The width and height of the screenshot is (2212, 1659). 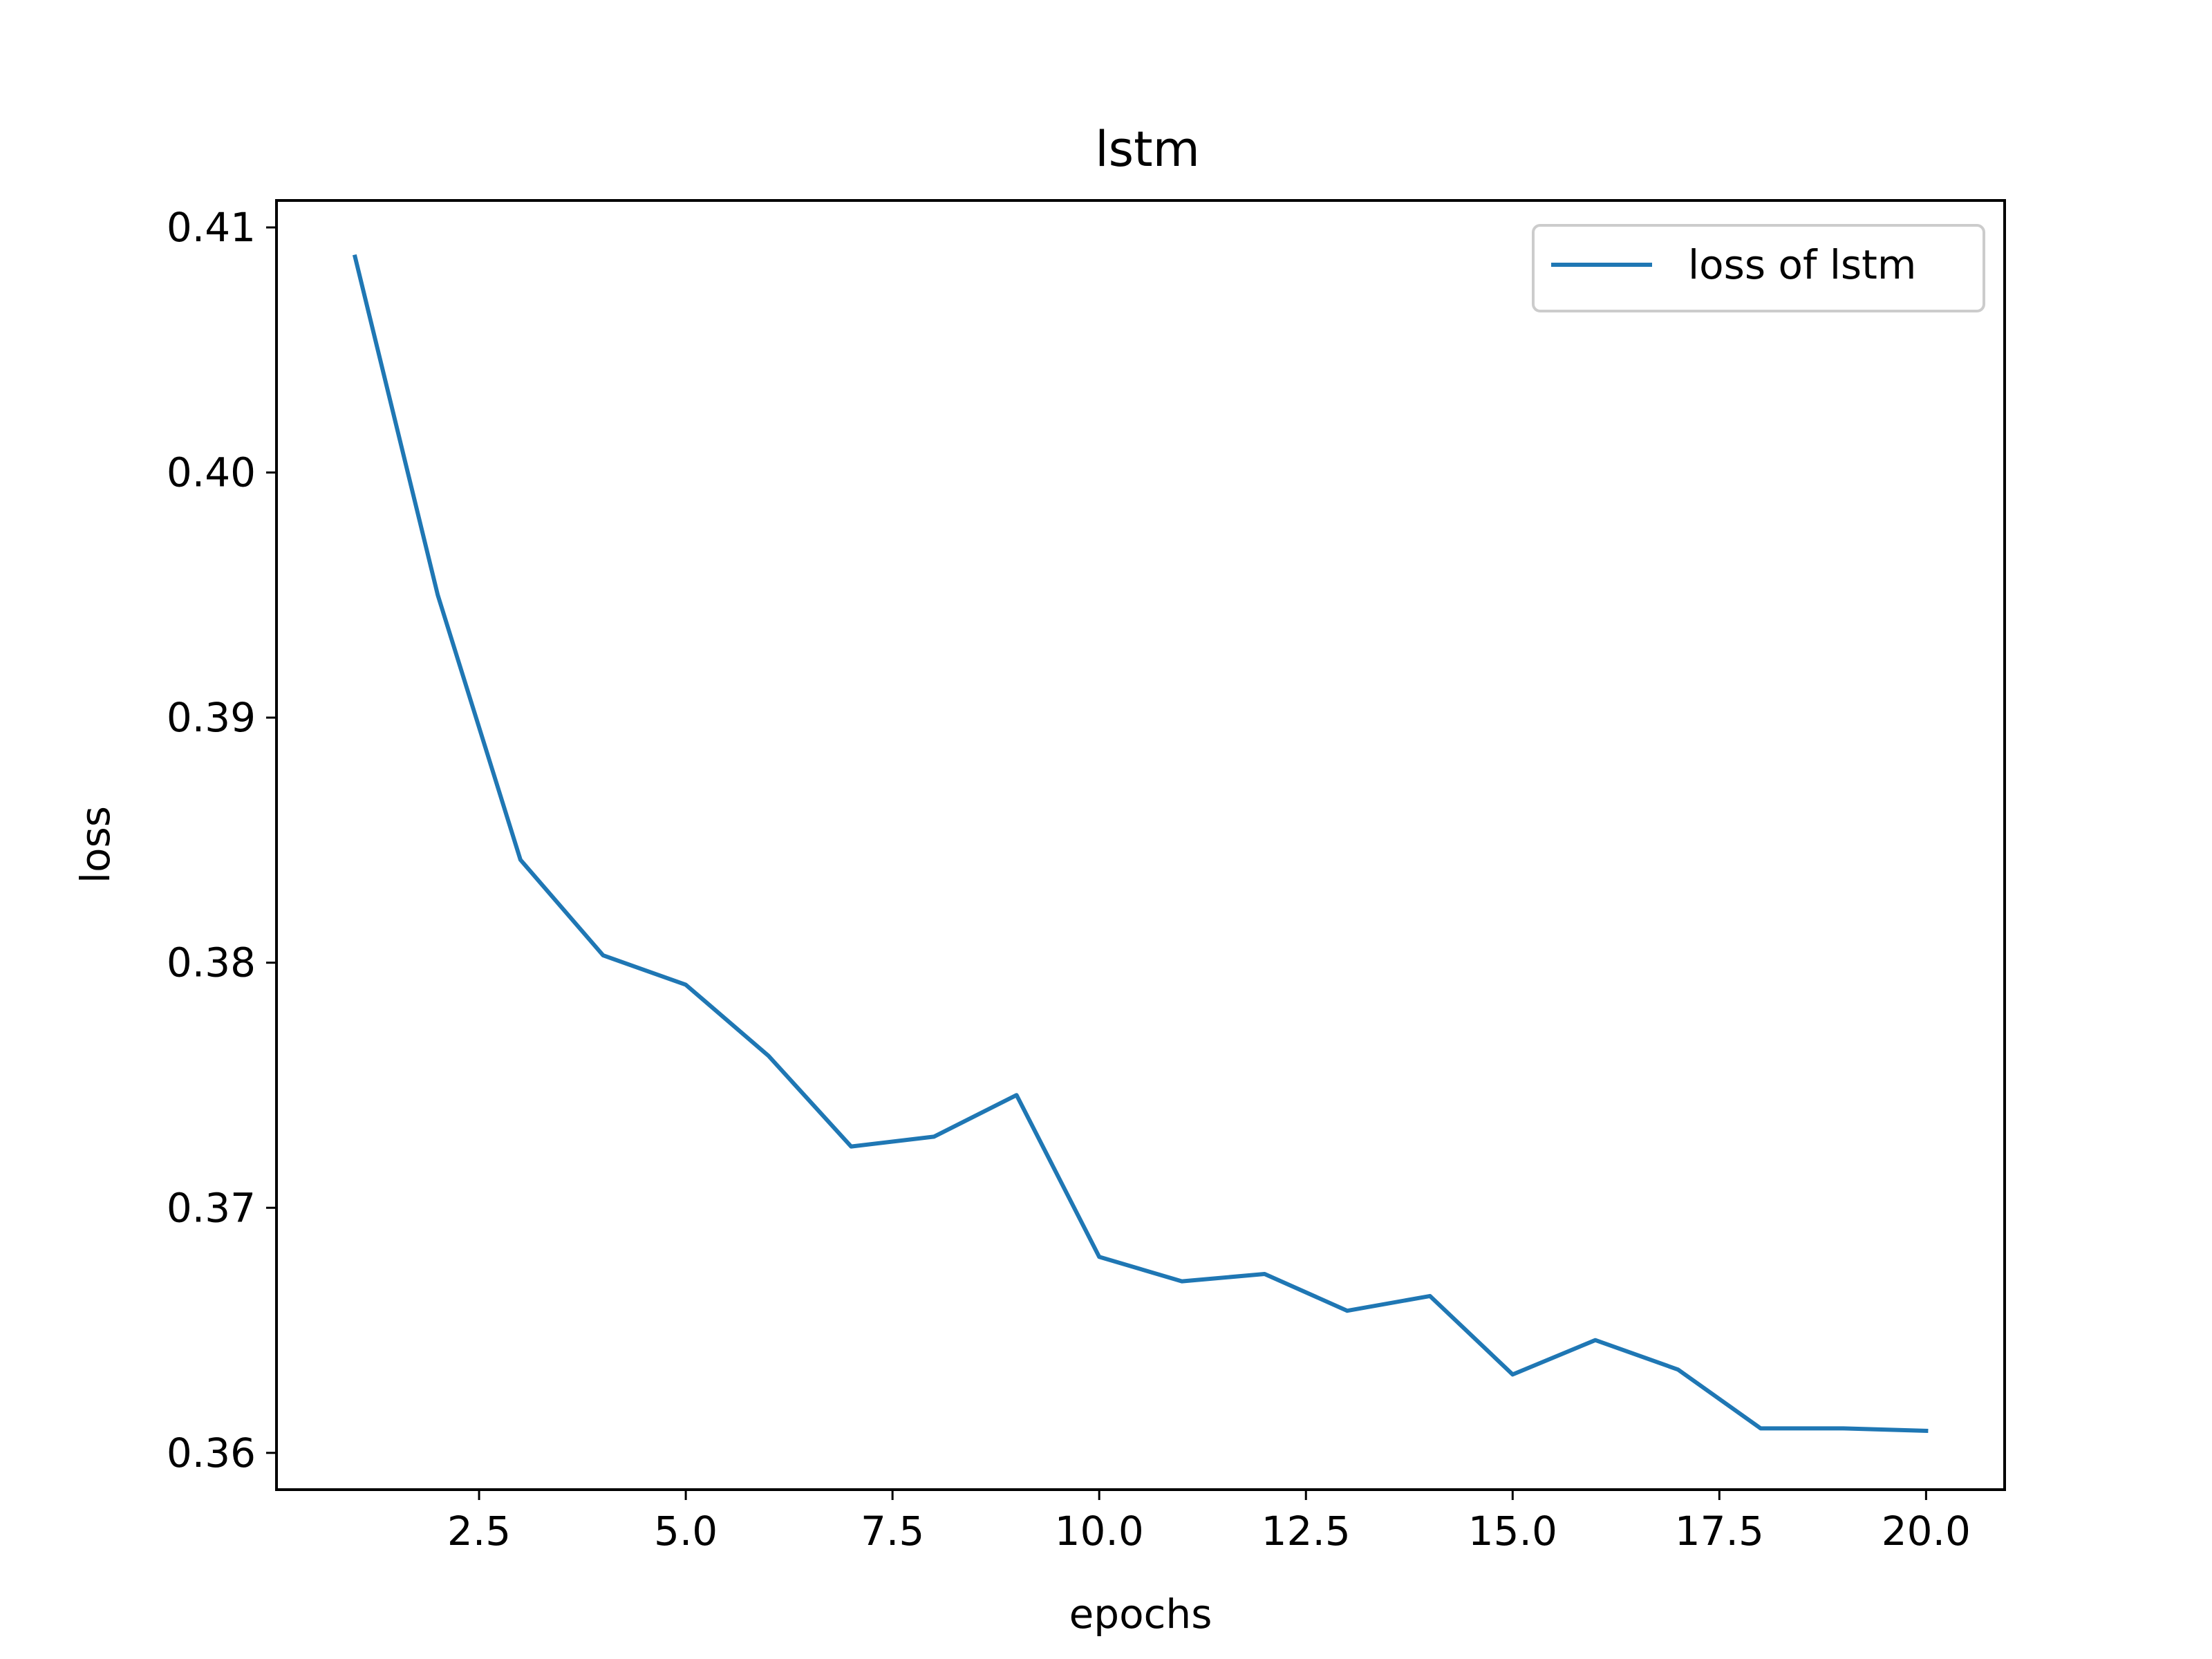 I want to click on y-tick-label: 0.40, so click(x=211, y=473).